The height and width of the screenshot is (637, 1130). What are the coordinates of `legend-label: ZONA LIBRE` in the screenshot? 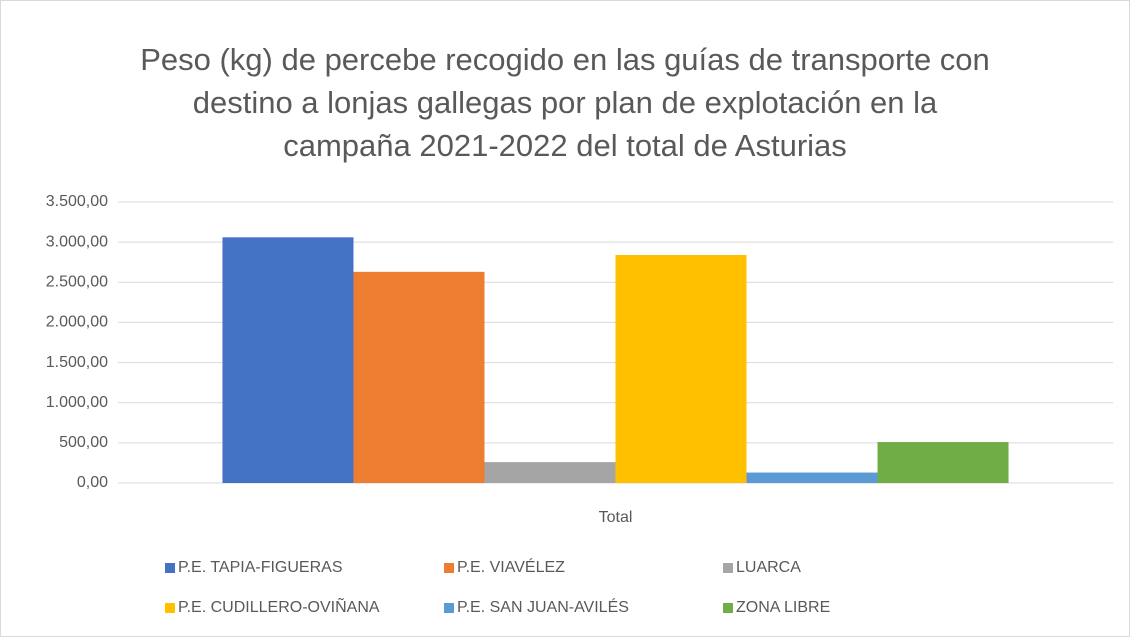 It's located at (783, 607).